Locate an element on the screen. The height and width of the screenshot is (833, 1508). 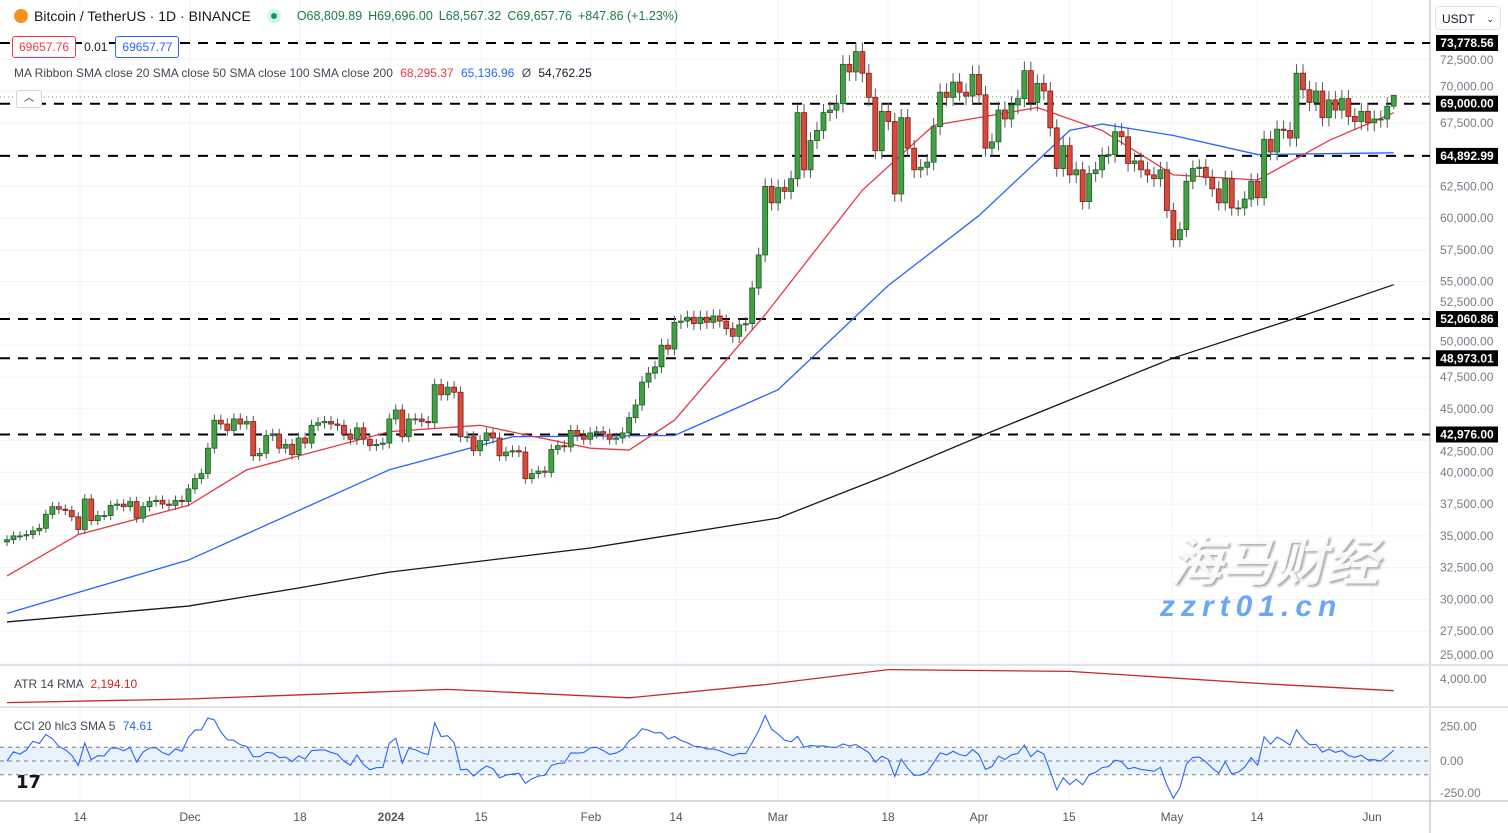
buy-button: 69657.77 is located at coordinates (147, 47).